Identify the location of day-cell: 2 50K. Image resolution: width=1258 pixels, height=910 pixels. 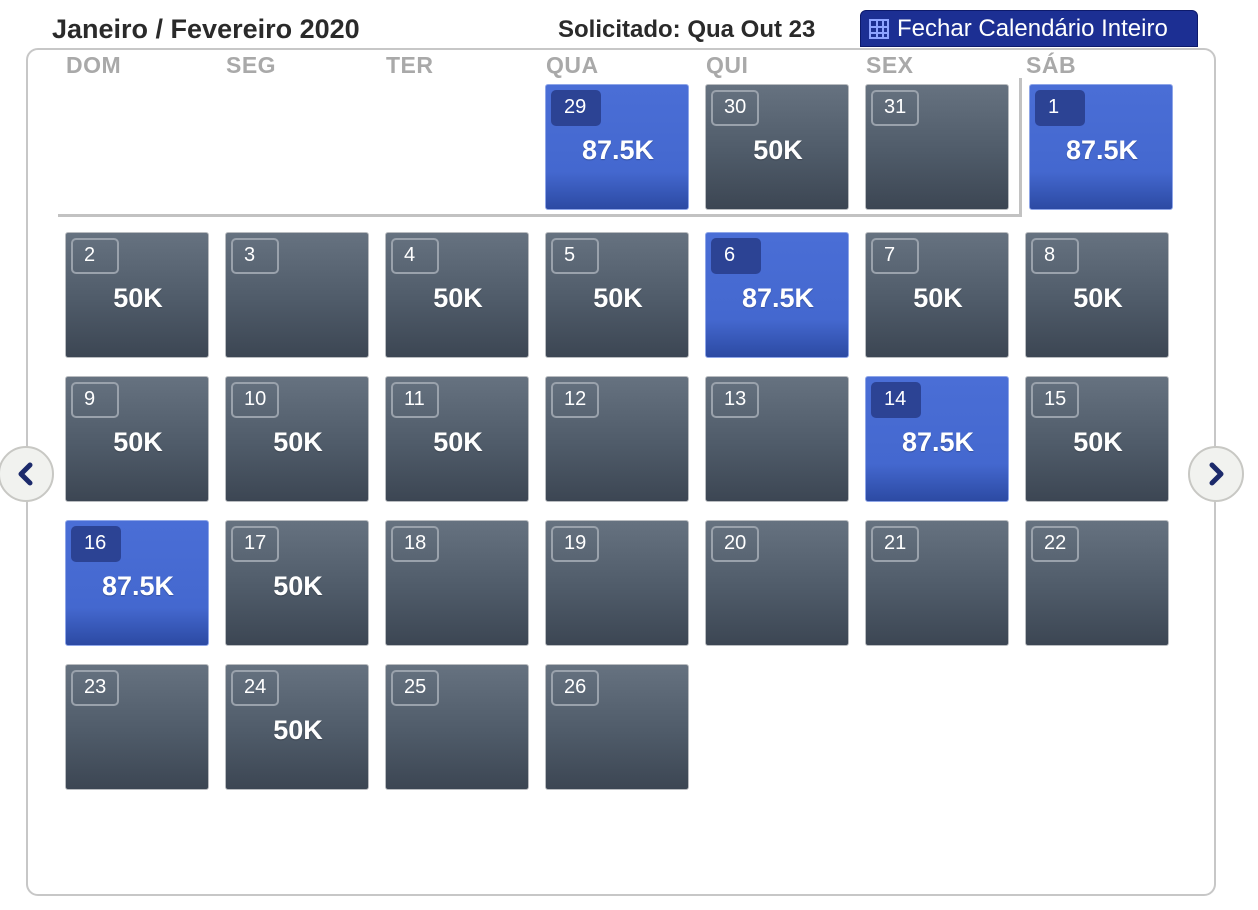
(137, 295).